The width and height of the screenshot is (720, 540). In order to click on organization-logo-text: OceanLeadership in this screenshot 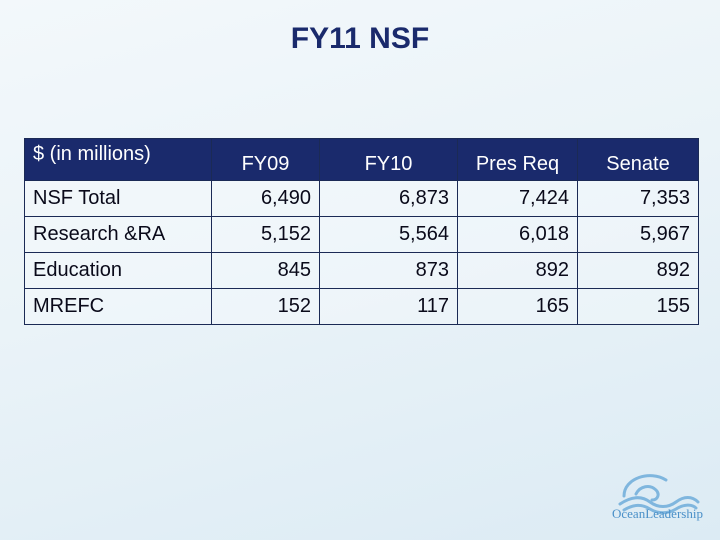, I will do `click(657, 514)`.